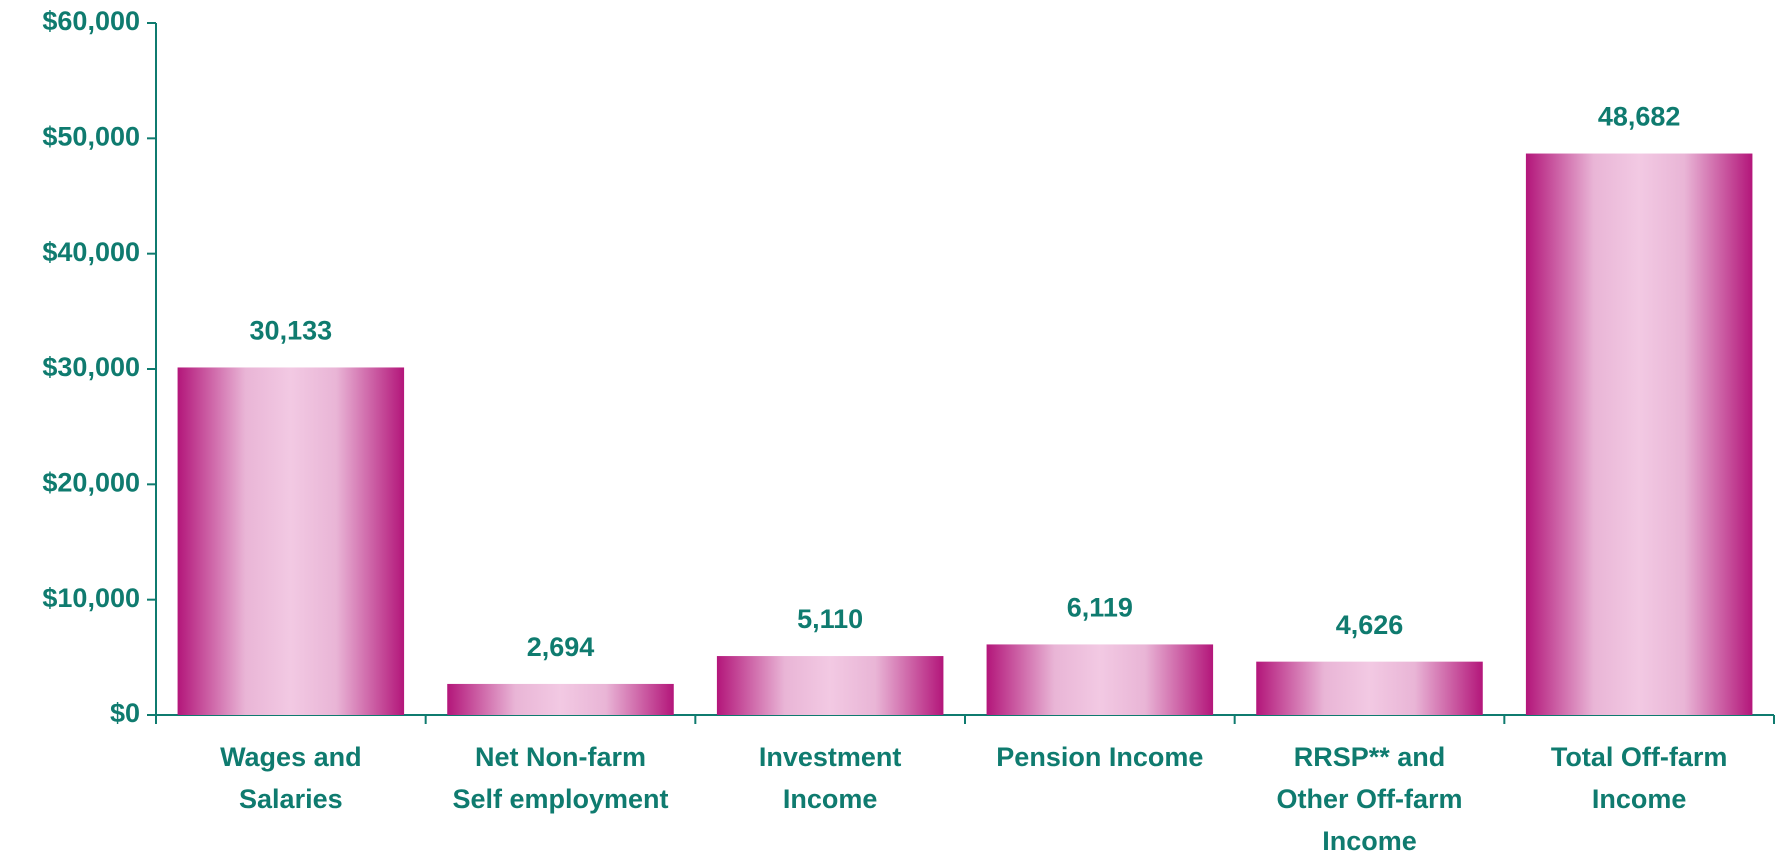 The image size is (1777, 863). Describe the element at coordinates (561, 647) in the screenshot. I see `value-label: 2,694` at that location.